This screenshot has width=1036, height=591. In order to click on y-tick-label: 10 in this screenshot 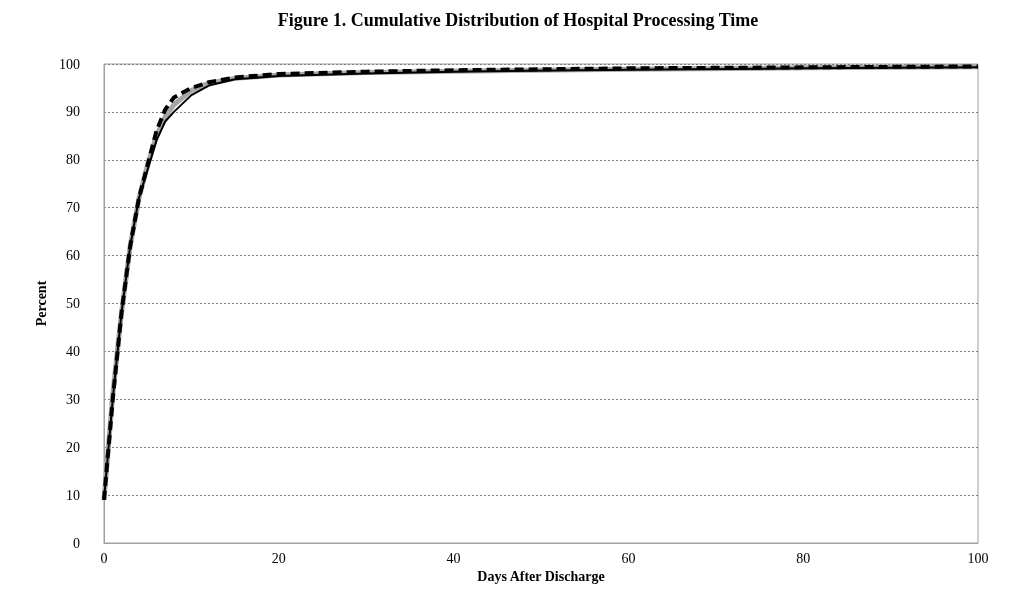, I will do `click(73, 495)`.